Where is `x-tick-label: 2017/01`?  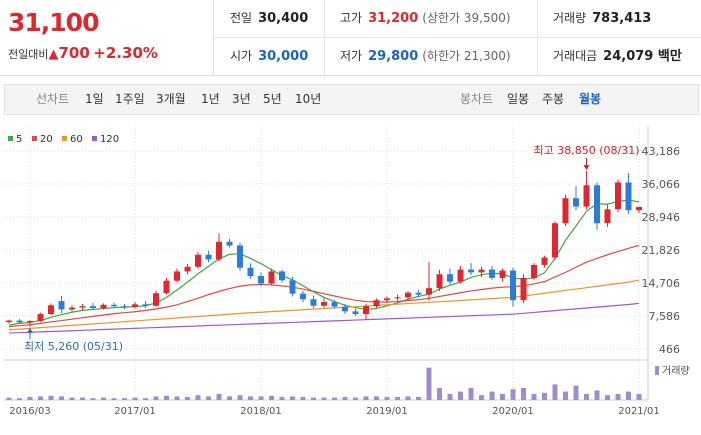 x-tick-label: 2017/01 is located at coordinates (135, 411).